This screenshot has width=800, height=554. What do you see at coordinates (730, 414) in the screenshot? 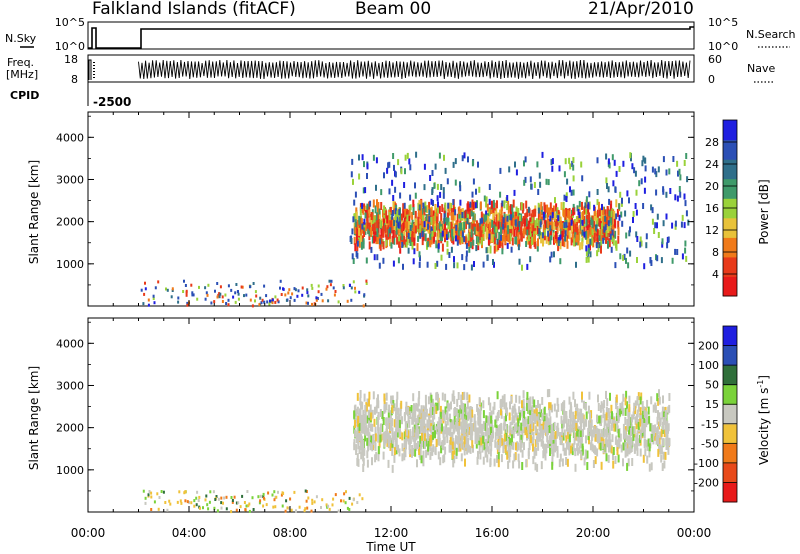
I see `colorbar-swatch` at bounding box center [730, 414].